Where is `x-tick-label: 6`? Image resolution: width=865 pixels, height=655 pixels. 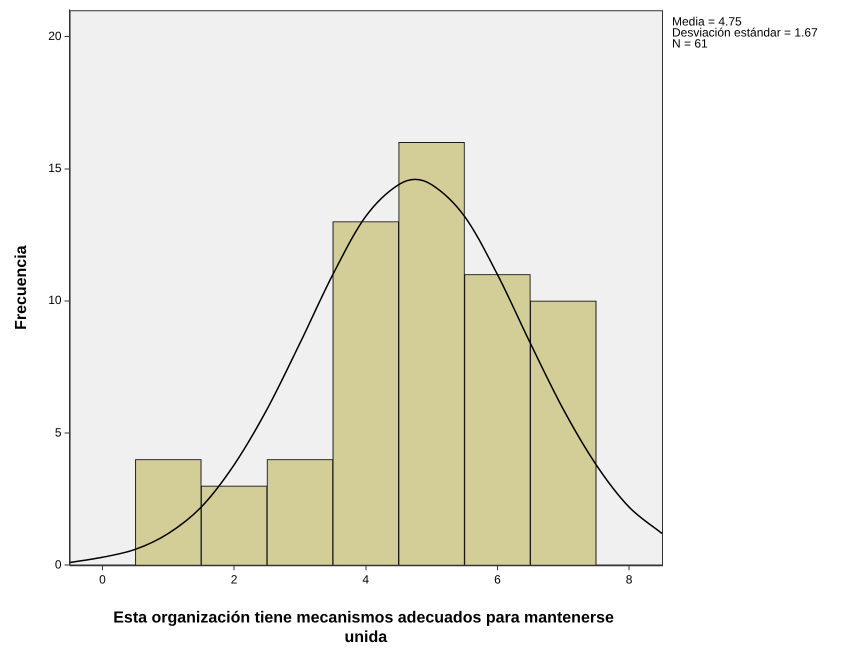 x-tick-label: 6 is located at coordinates (498, 579).